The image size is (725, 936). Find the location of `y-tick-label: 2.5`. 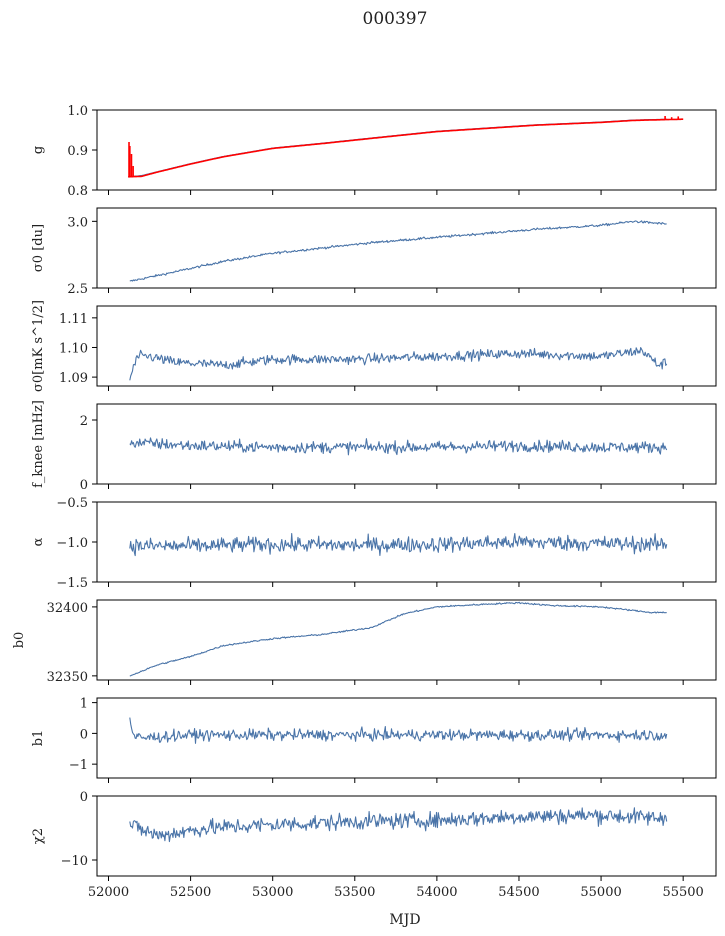

y-tick-label: 2.5 is located at coordinates (77, 289).